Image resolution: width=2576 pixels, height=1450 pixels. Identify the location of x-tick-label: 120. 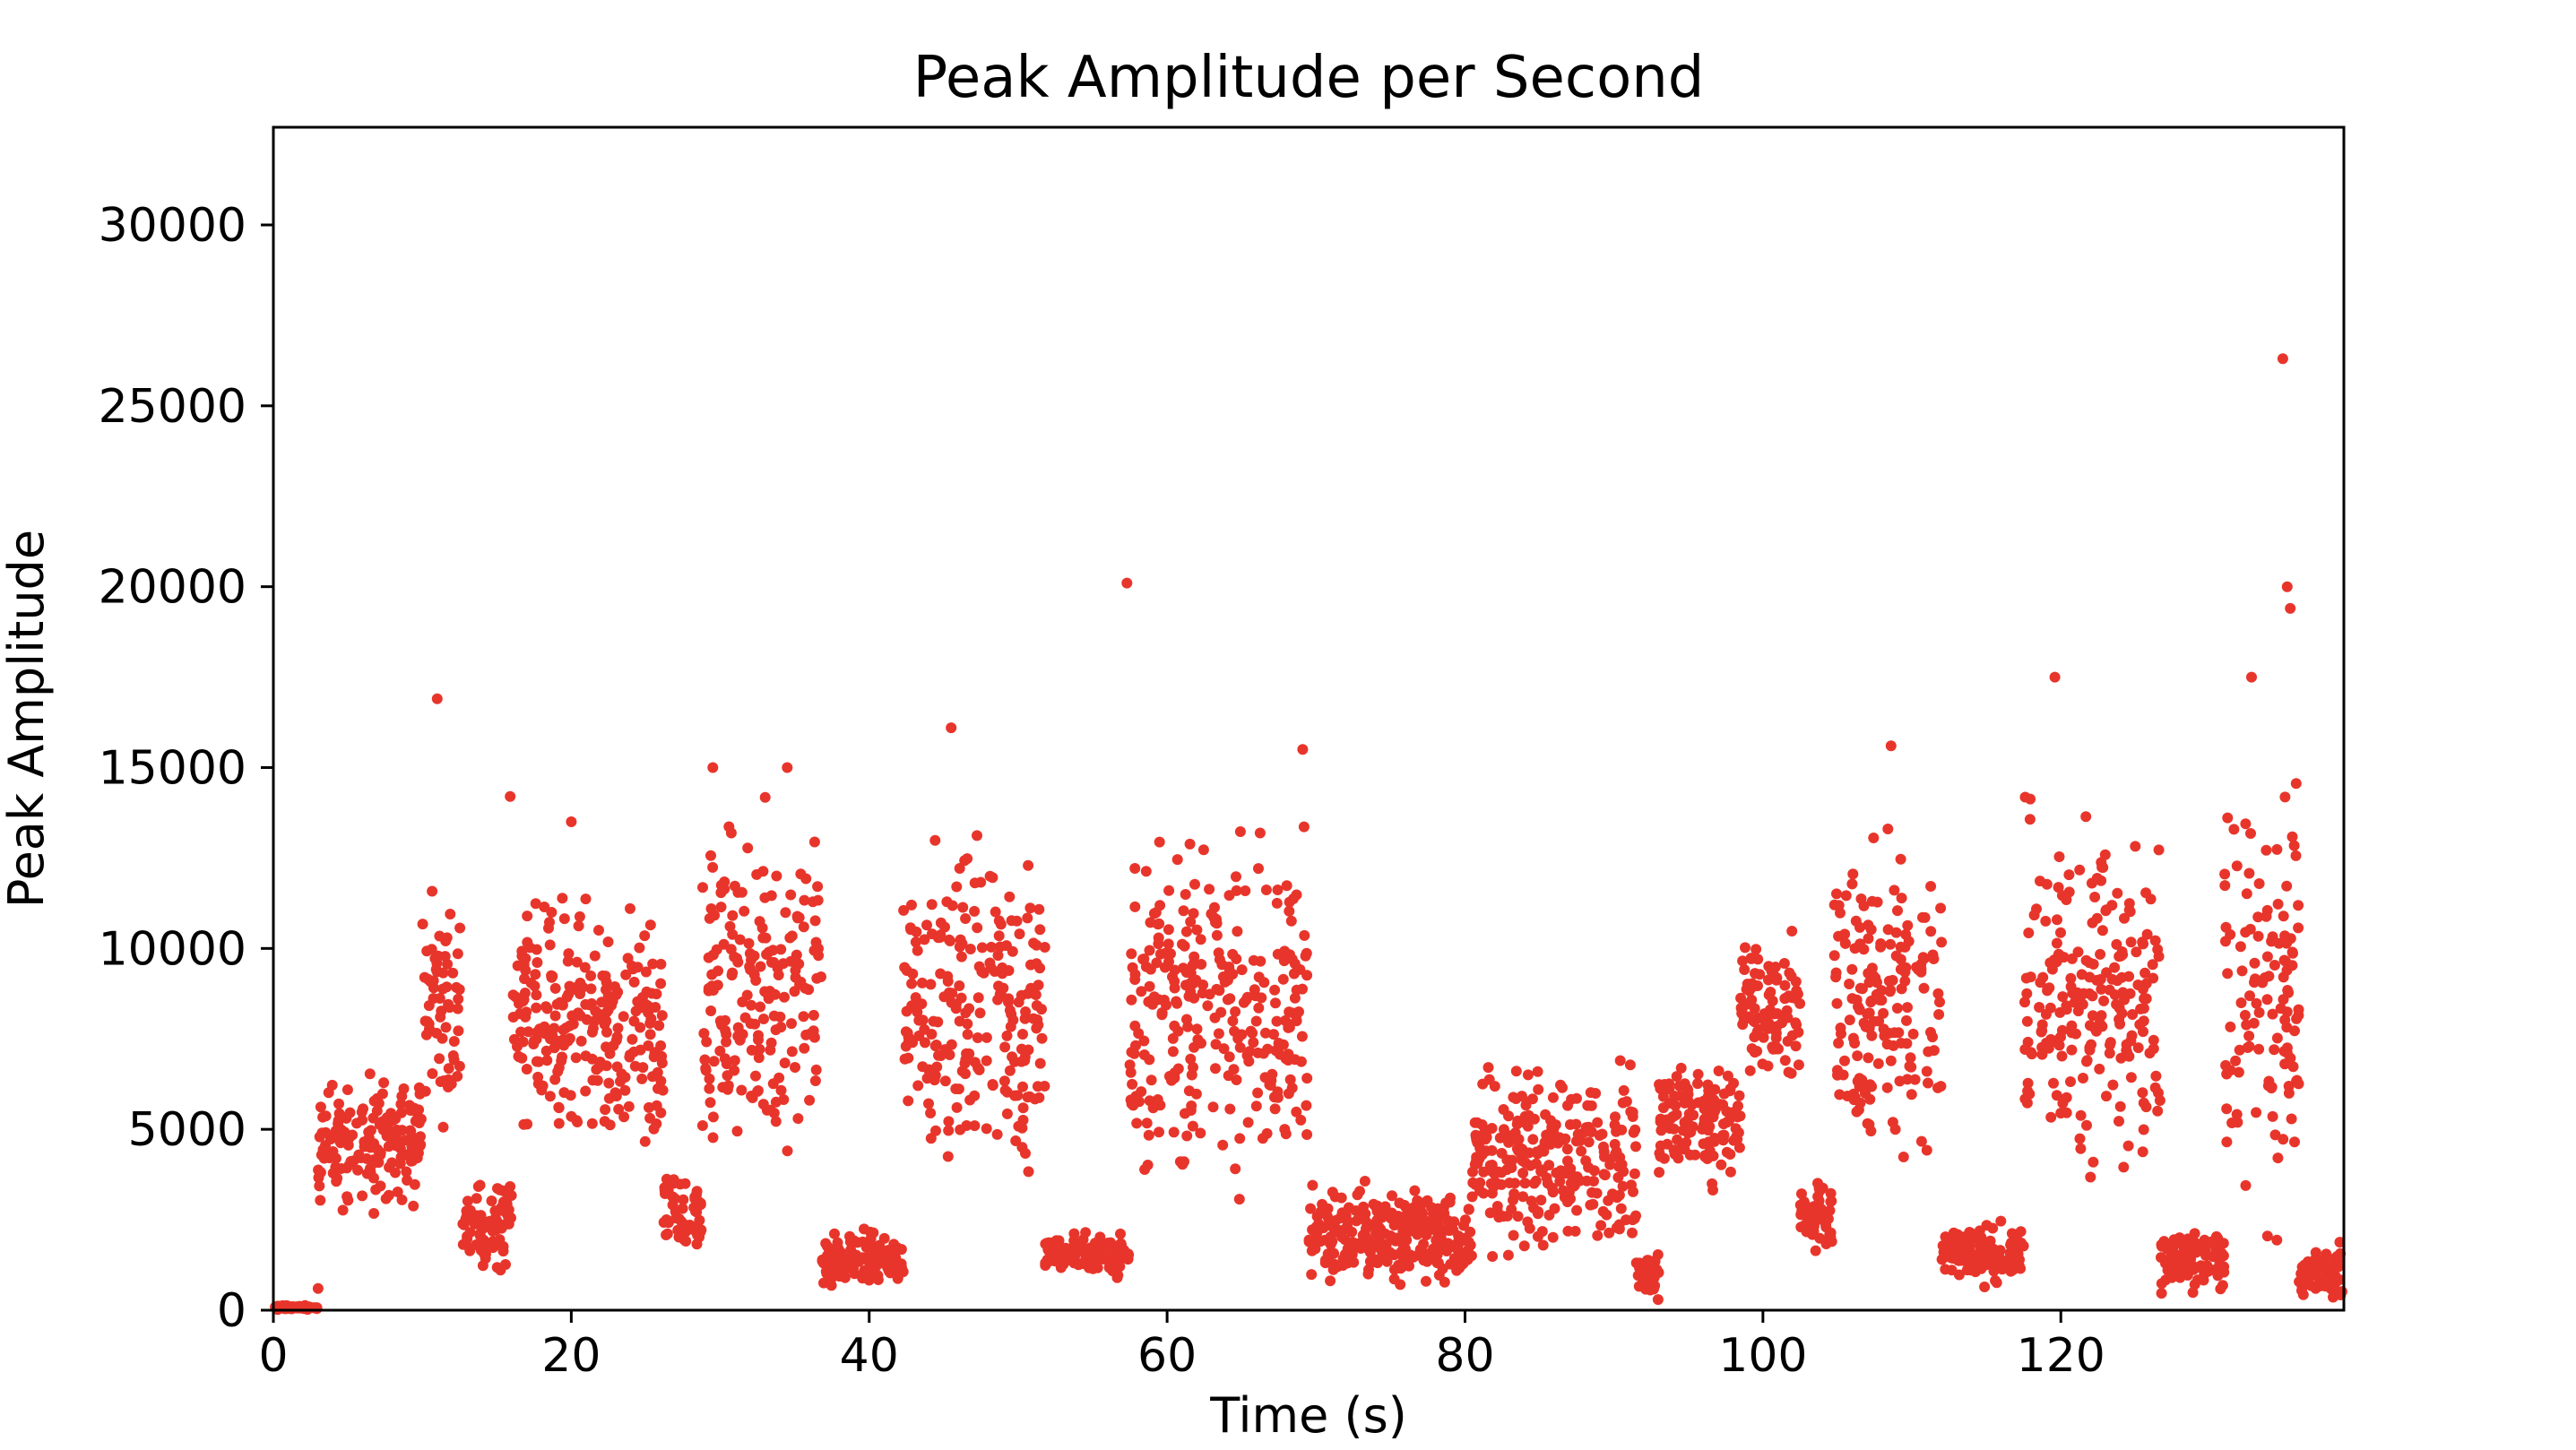
(2061, 1356).